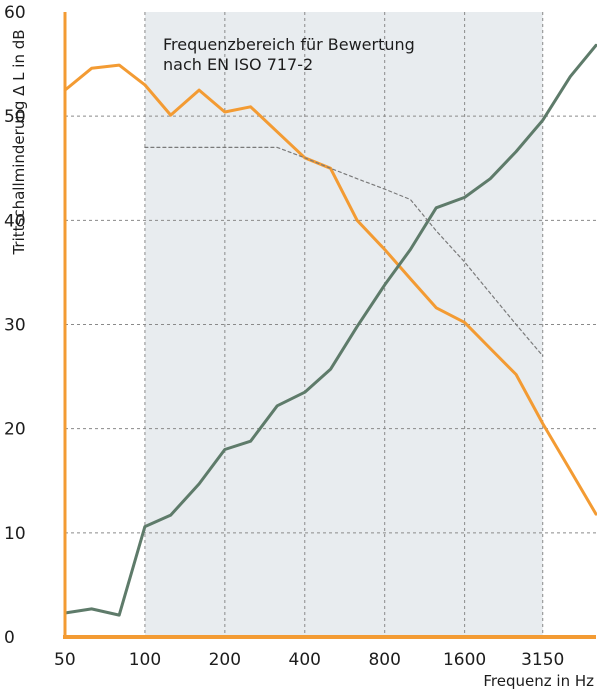 The width and height of the screenshot is (597, 697). What do you see at coordinates (65, 660) in the screenshot?
I see `x-tick-label-50: 50` at bounding box center [65, 660].